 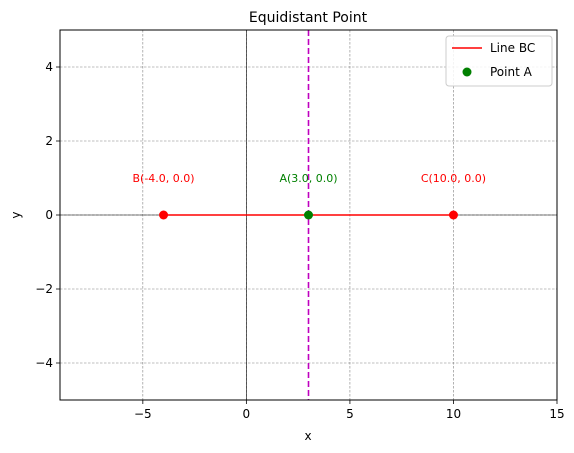 I want to click on point-a, so click(x=308, y=215).